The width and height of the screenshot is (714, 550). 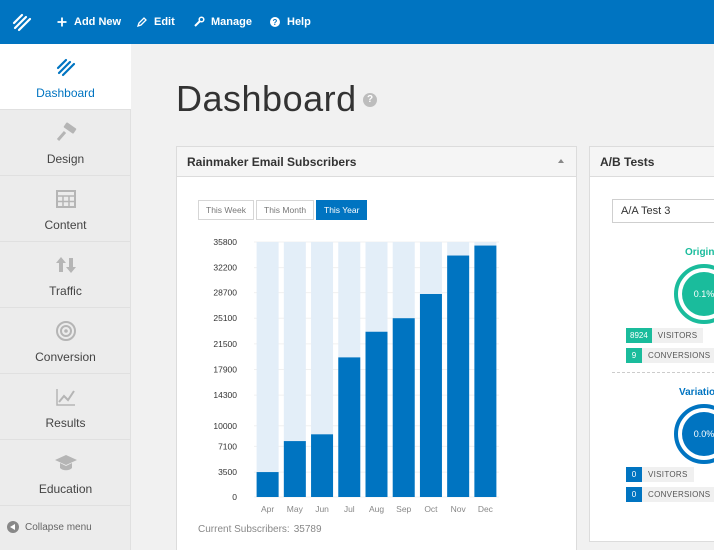 What do you see at coordinates (65, 357) in the screenshot?
I see `sidebar-item-label: Conversion` at bounding box center [65, 357].